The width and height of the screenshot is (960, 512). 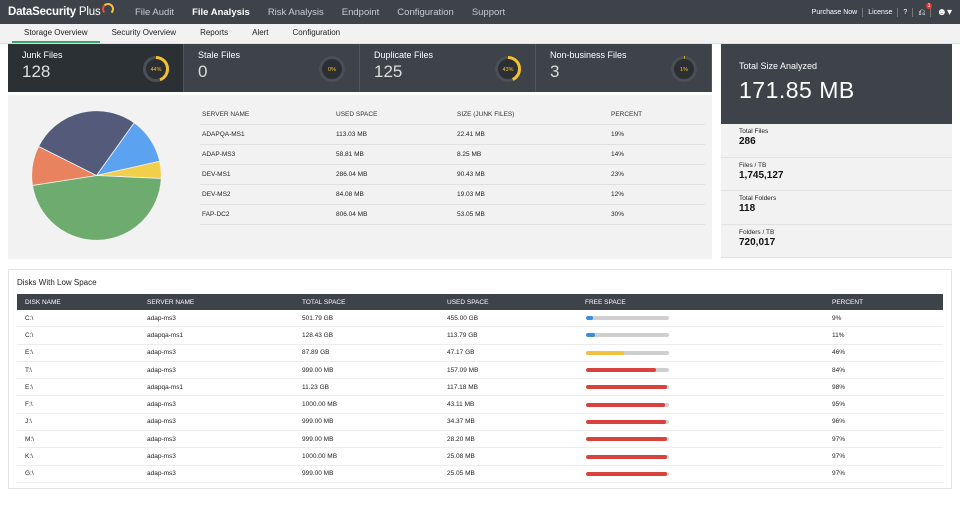 I want to click on top-right-actions: Purchase Now License ? ⎌ 1 ☻▾, so click(x=881, y=10).